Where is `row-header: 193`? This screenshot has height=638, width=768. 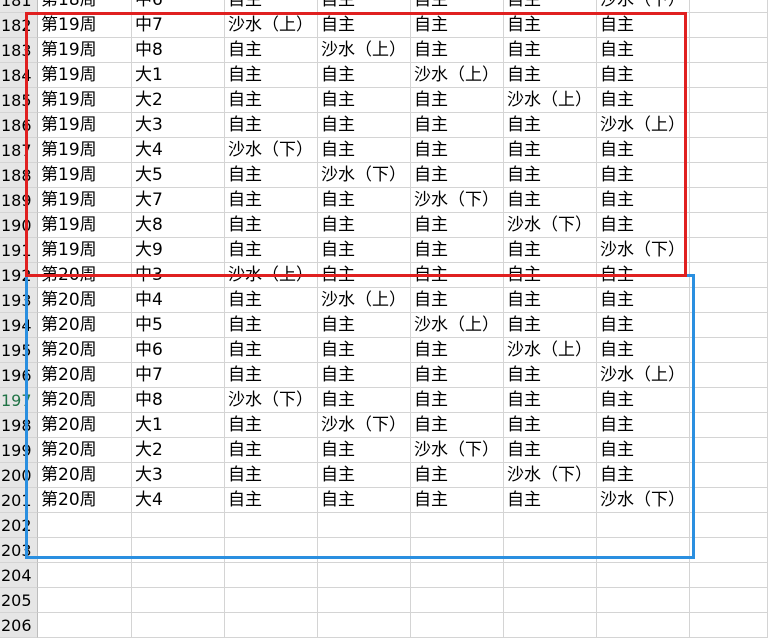
row-header: 193 is located at coordinates (19, 300).